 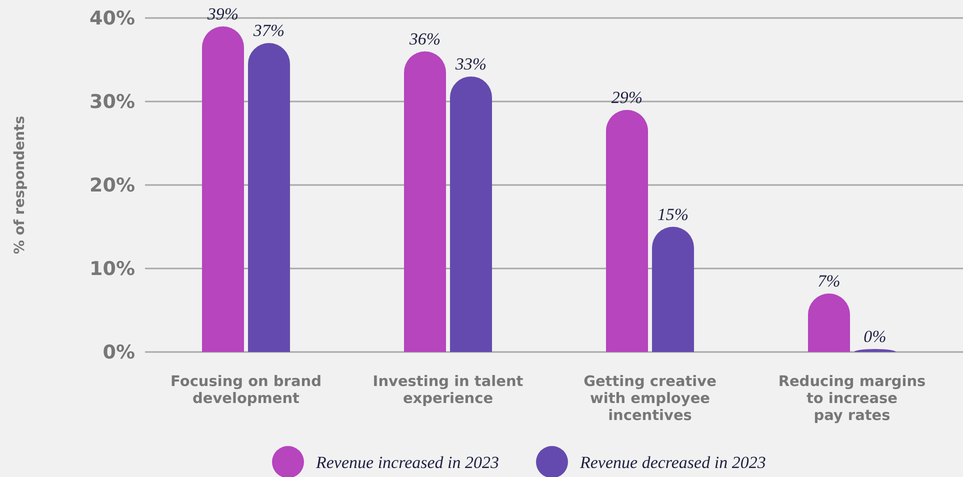 What do you see at coordinates (627, 97) in the screenshot?
I see `data-label: 29%` at bounding box center [627, 97].